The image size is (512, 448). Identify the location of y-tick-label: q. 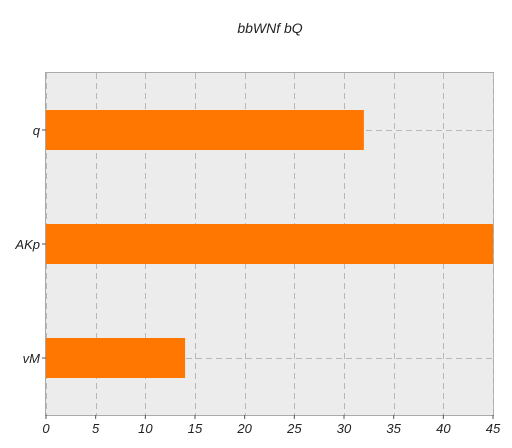
(37, 130).